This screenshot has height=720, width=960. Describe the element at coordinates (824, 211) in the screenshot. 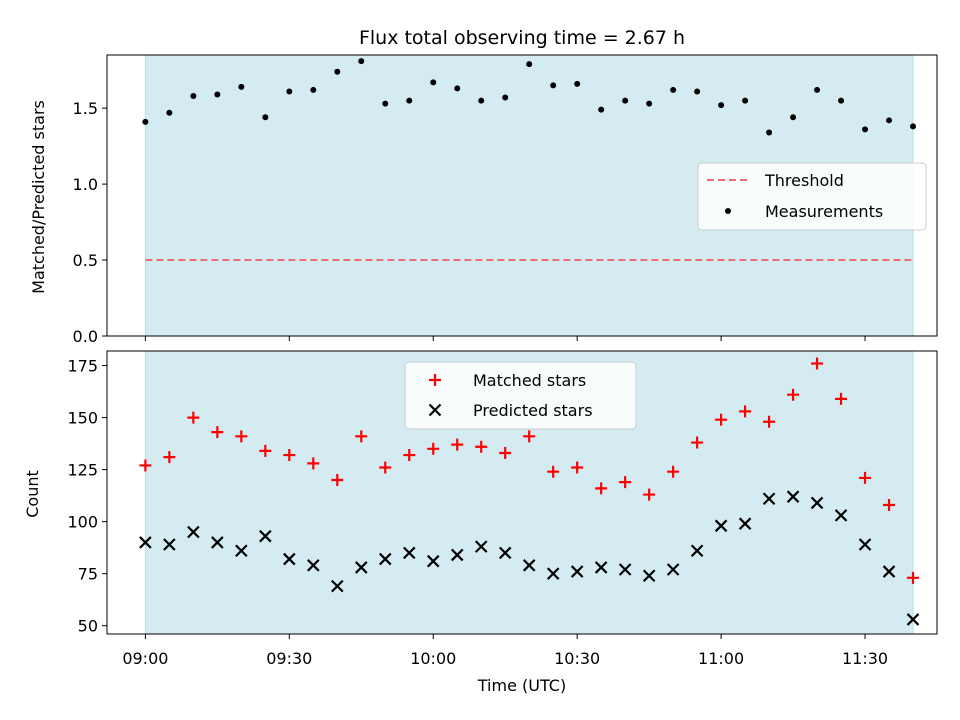

I see `legend-label: Measurements` at that location.